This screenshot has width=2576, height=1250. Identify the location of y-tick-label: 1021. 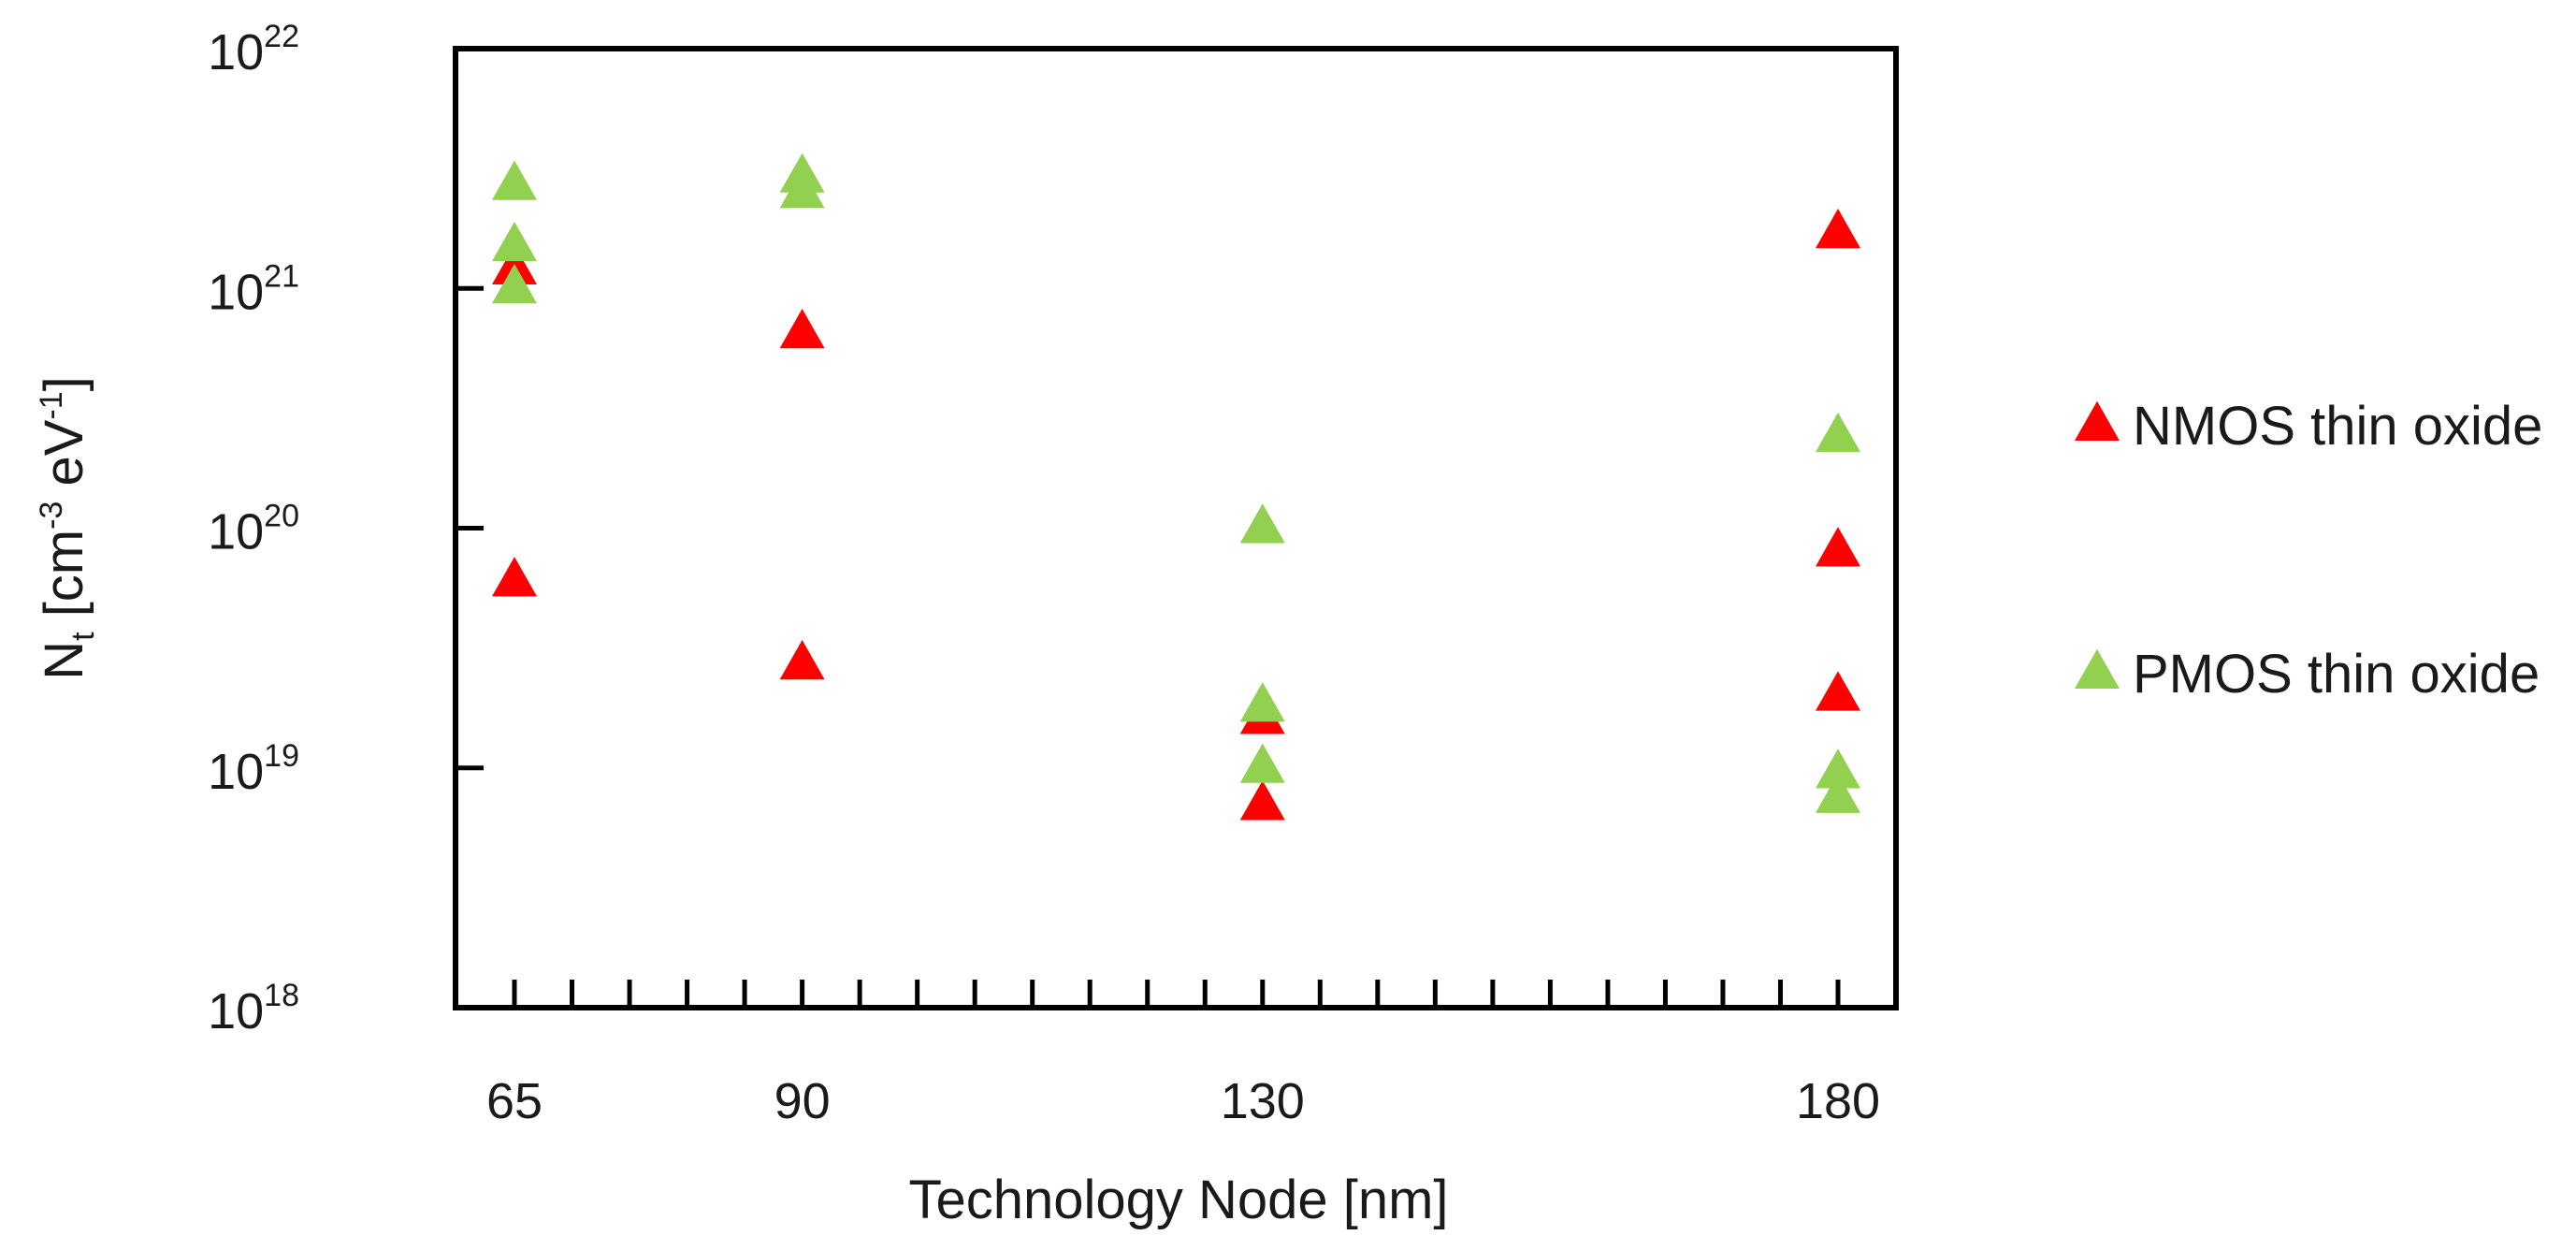
(253, 289).